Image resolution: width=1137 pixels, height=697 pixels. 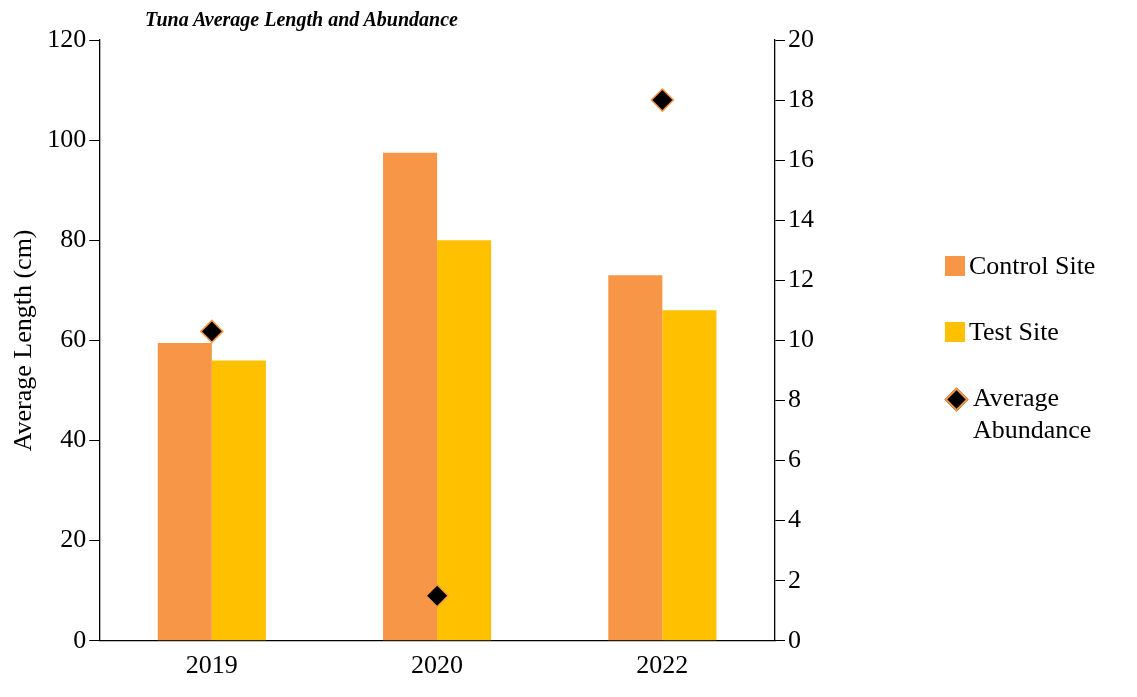 I want to click on legend-label: Average Abundance, so click(x=1033, y=414).